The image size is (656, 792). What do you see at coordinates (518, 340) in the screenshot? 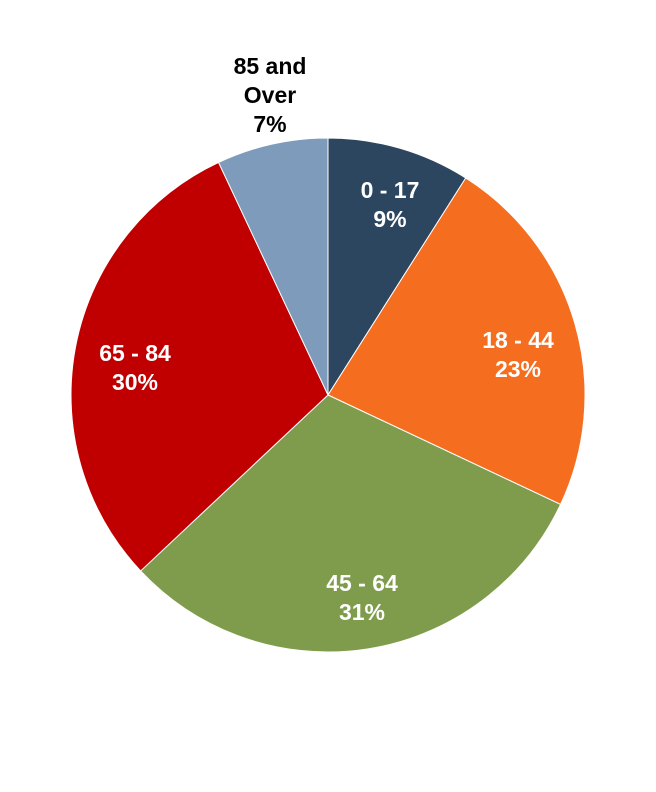
I see `category-label: 18 - 44` at bounding box center [518, 340].